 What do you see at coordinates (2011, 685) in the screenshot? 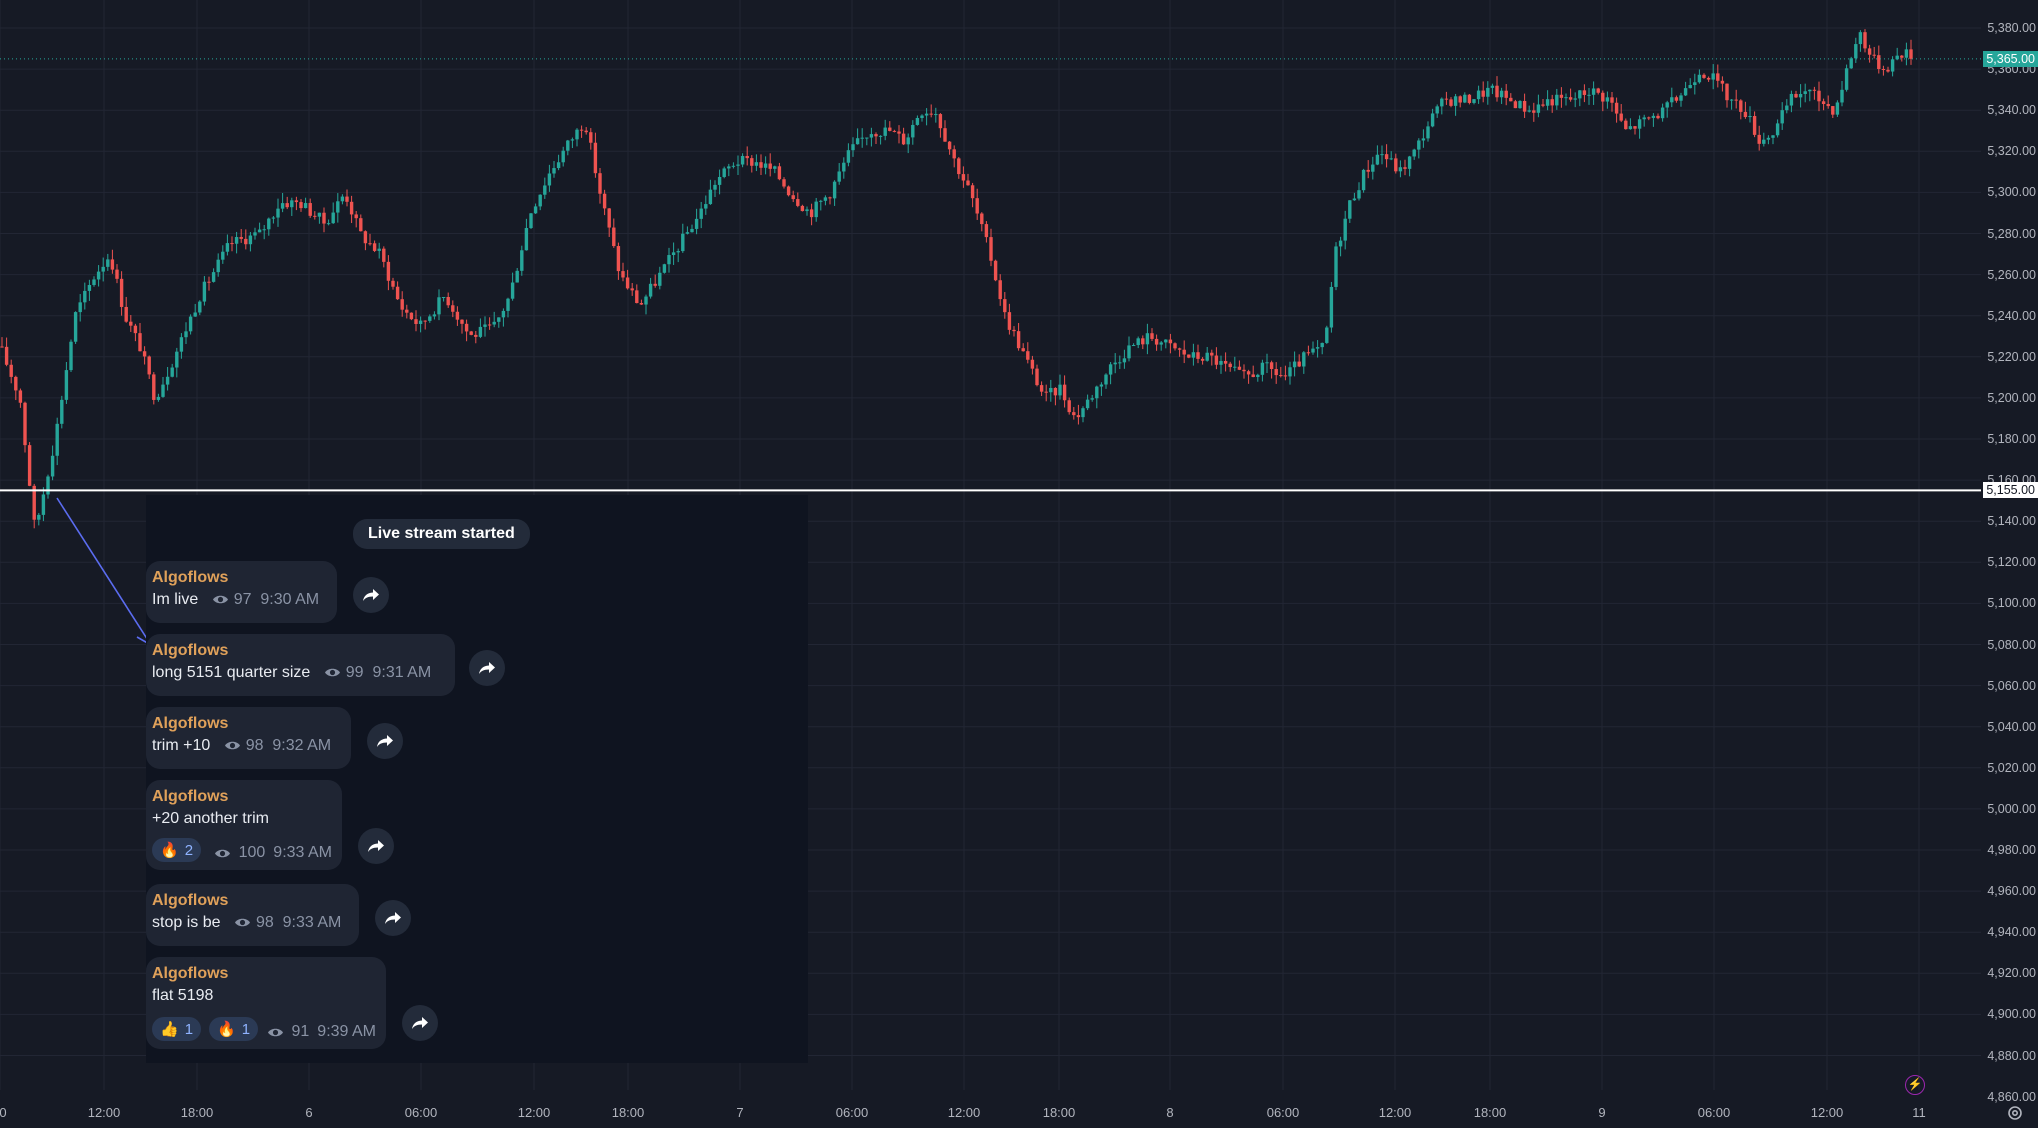
I see `price-tick-label: 5,060.00` at bounding box center [2011, 685].